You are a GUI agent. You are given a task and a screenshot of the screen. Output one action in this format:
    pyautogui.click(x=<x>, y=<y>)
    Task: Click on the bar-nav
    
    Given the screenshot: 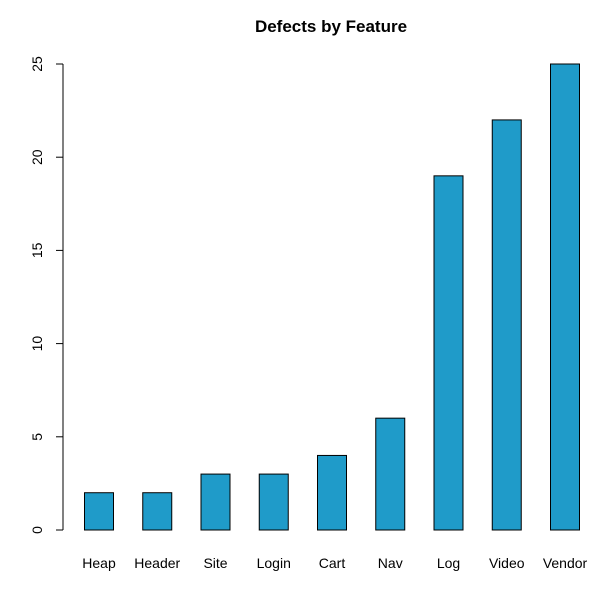 What is the action you would take?
    pyautogui.click(x=390, y=474)
    